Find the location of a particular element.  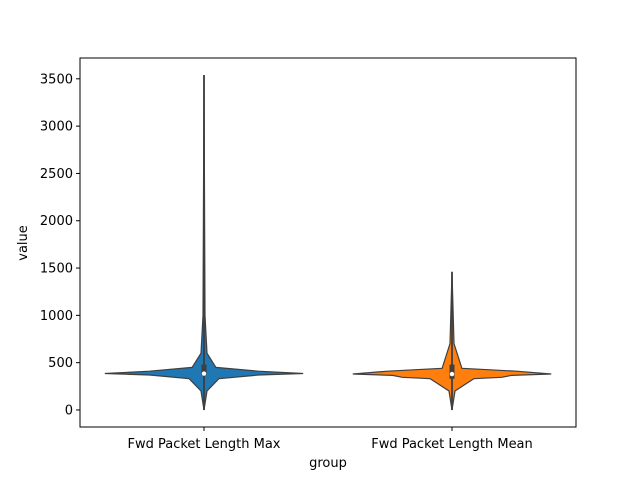

y-axis-label: value is located at coordinates (23, 243).